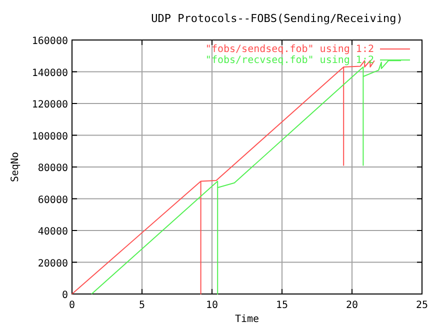 This screenshot has width=432, height=328. Describe the element at coordinates (289, 49) in the screenshot. I see `legend-label: "fobs/sendseq.fob" using 1:2` at that location.